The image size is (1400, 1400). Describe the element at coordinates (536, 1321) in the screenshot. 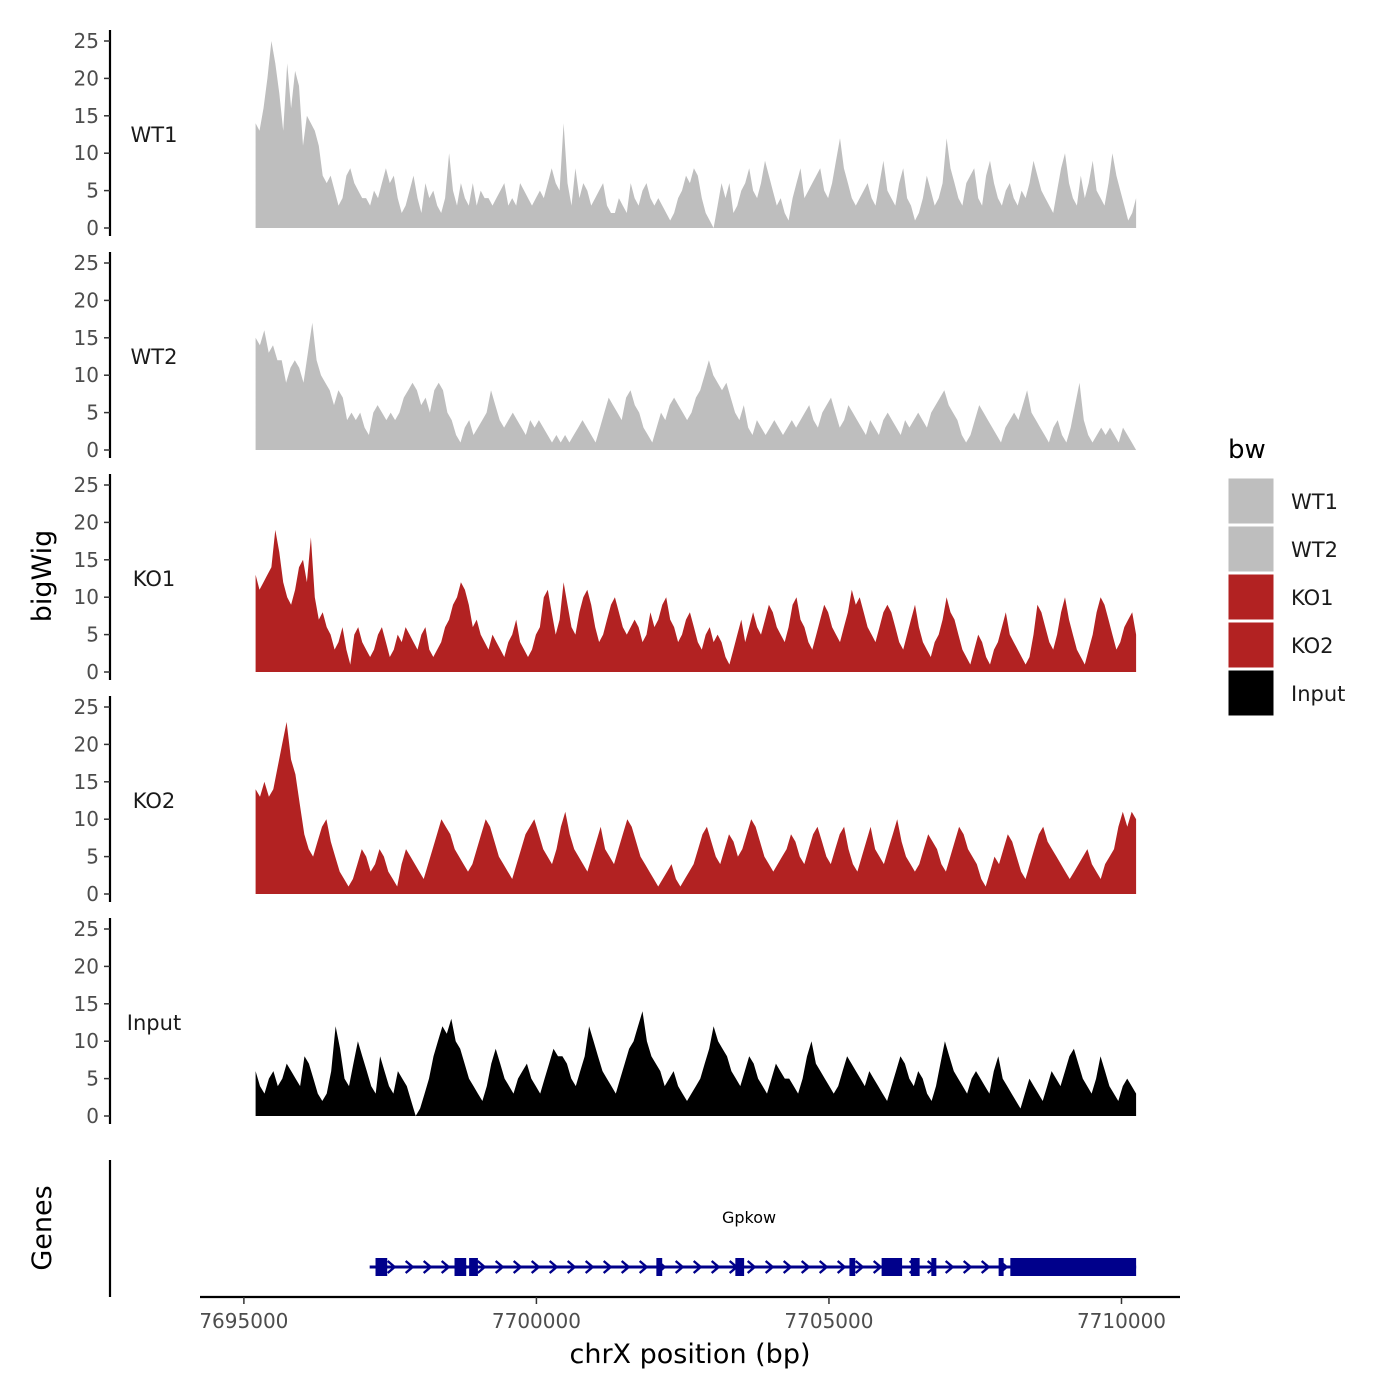

I see `x-tick-label: 7700000` at that location.